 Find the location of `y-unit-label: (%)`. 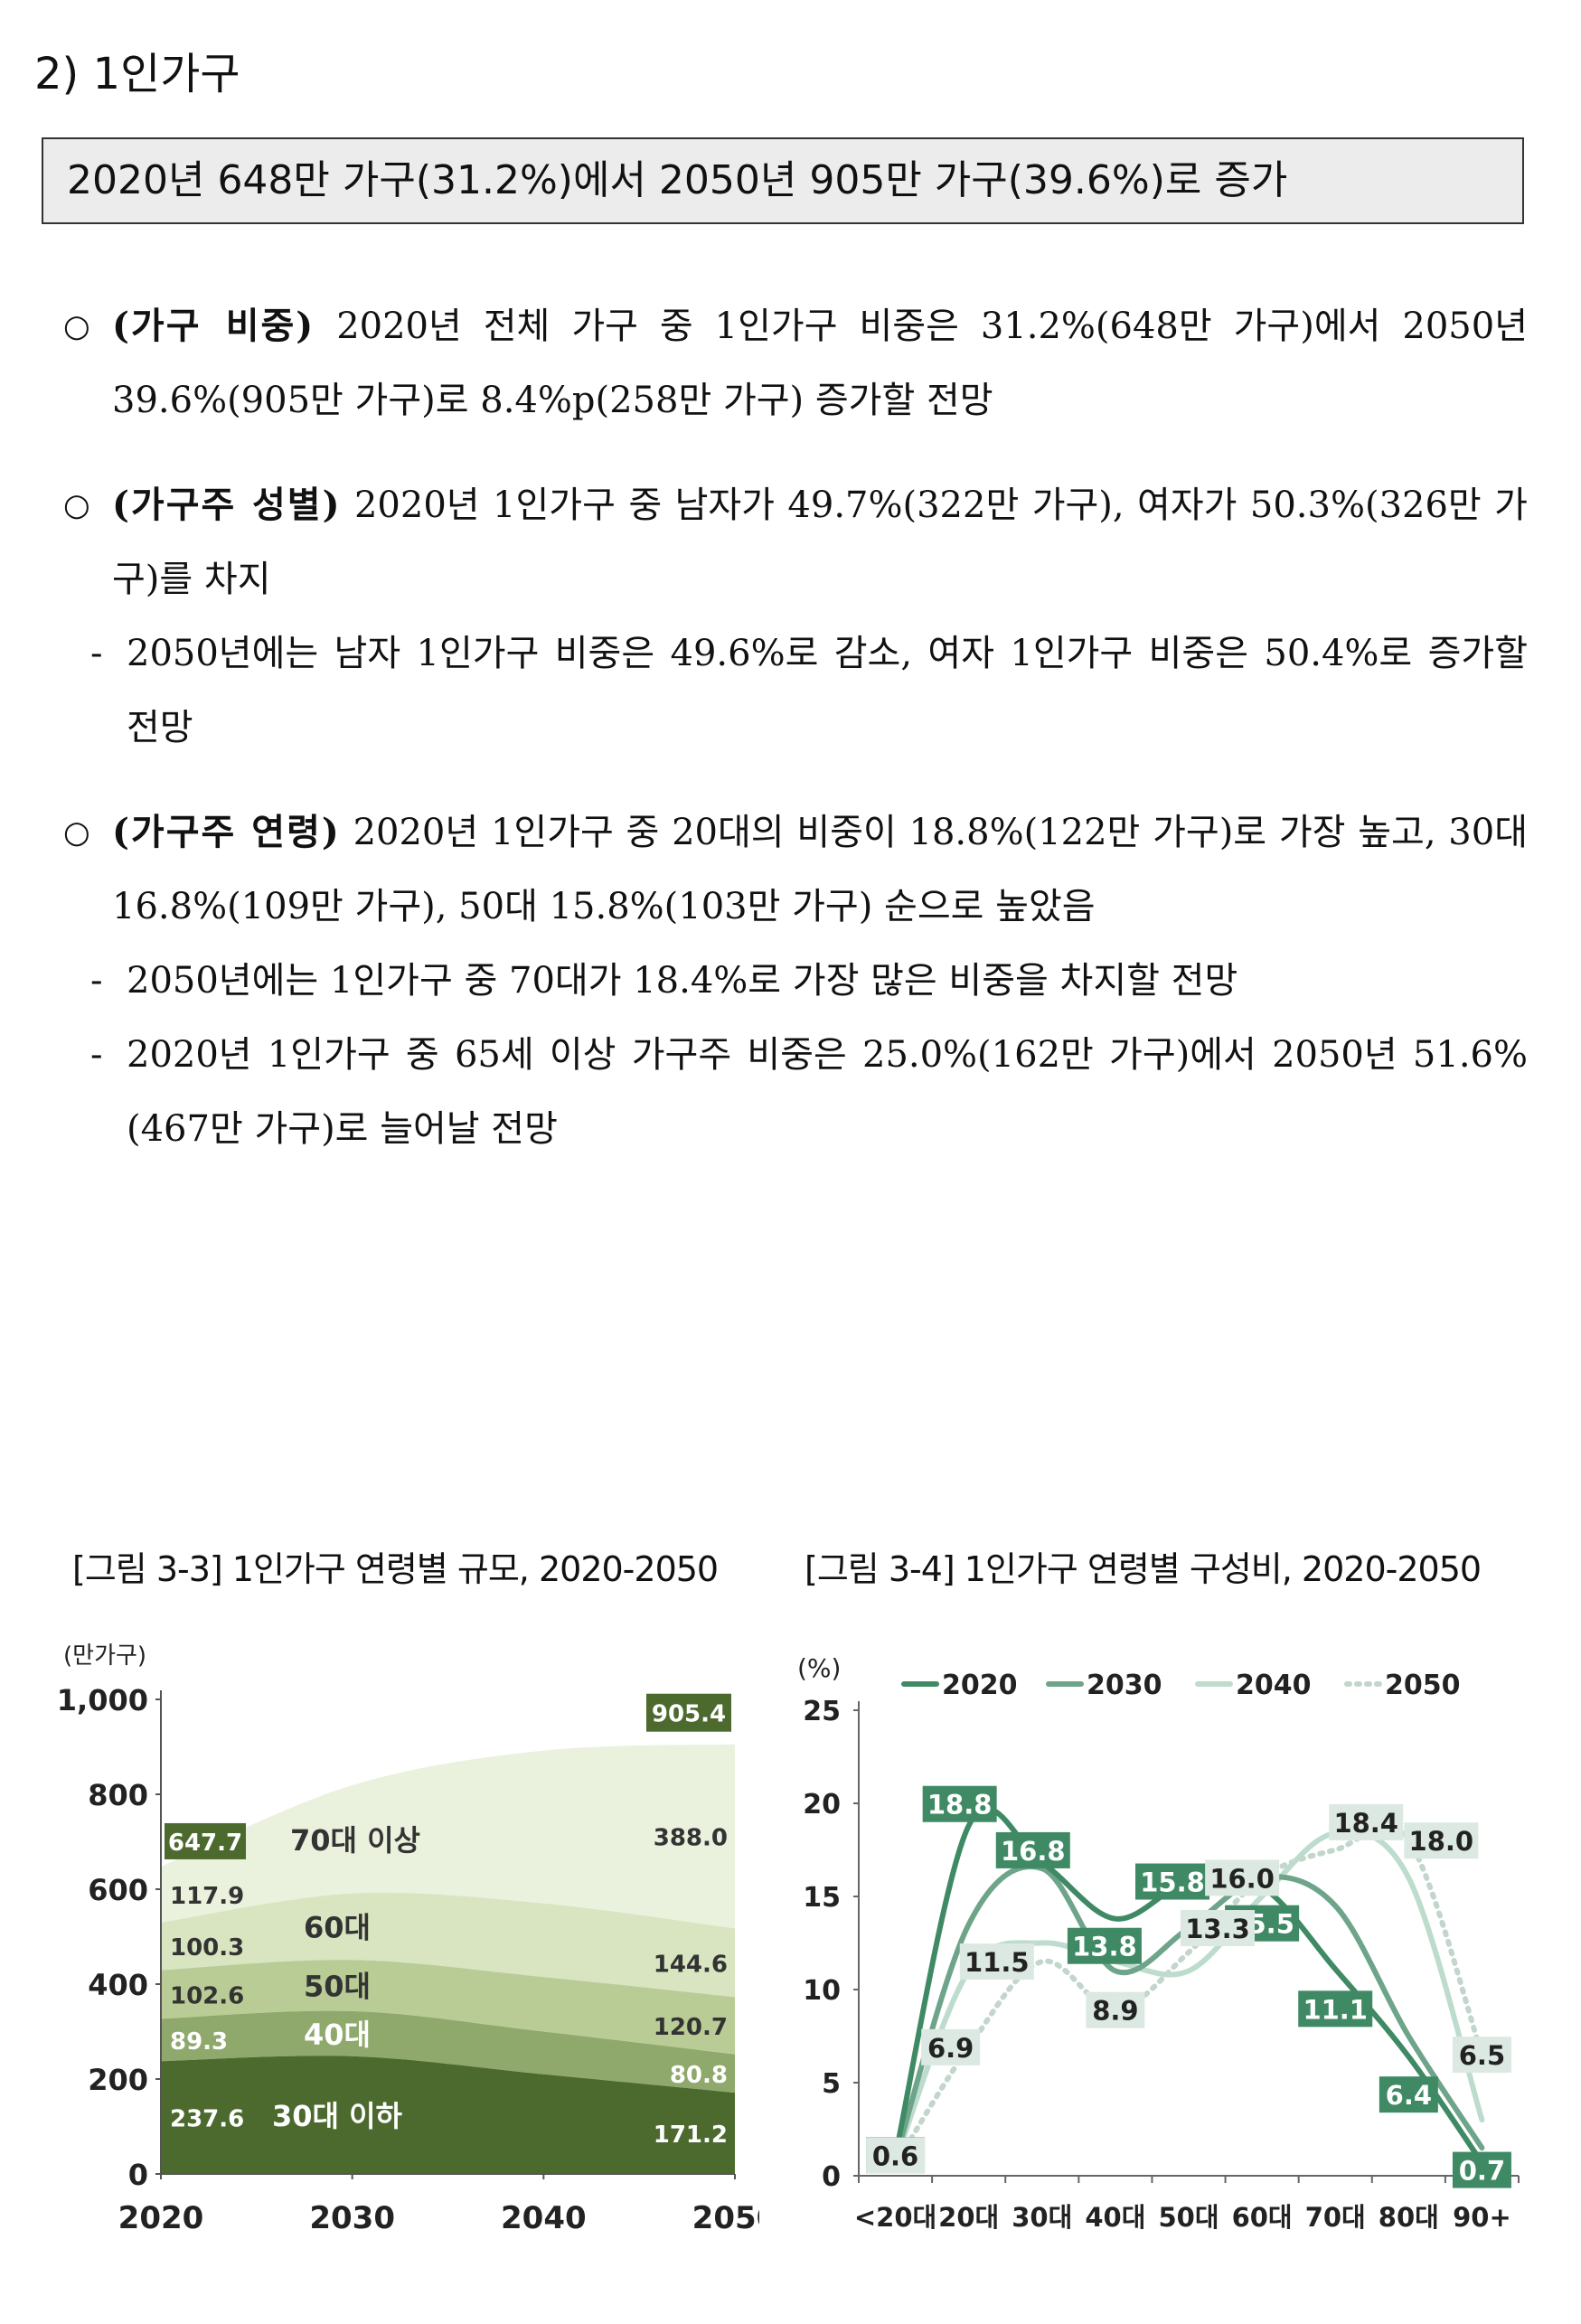

y-unit-label: (%) is located at coordinates (819, 1668).